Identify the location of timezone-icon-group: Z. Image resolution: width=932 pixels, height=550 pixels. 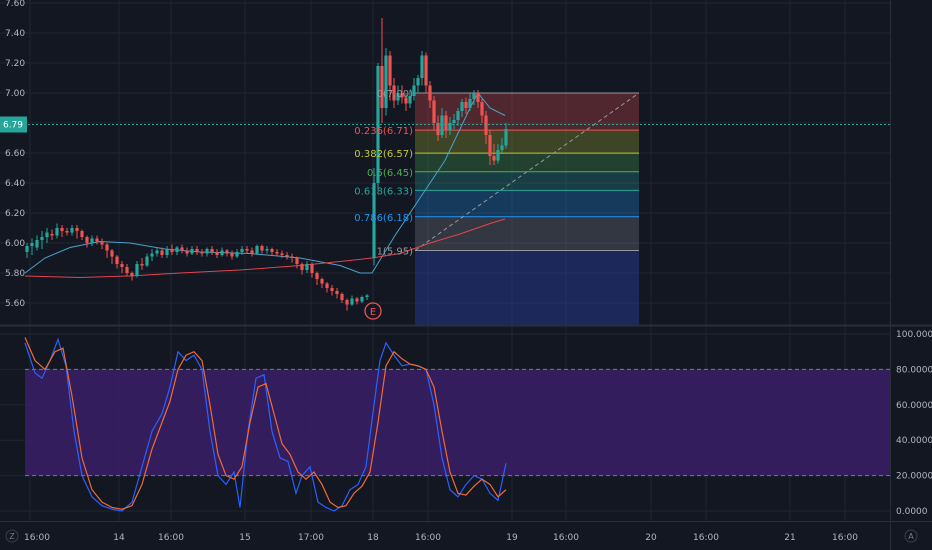
(12, 536).